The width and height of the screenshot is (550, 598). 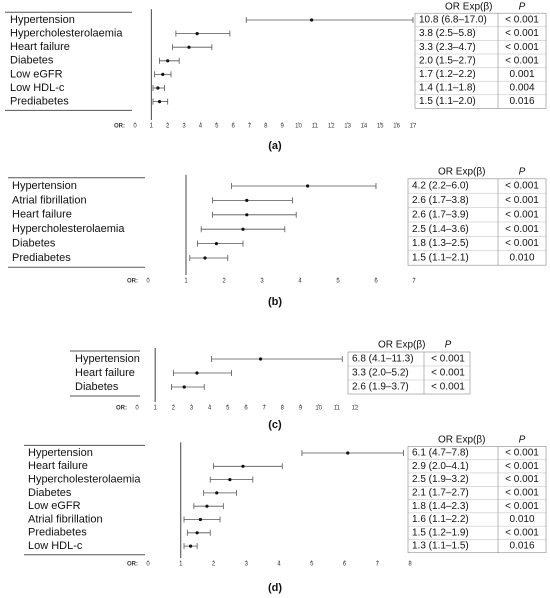 What do you see at coordinates (262, 282) in the screenshot?
I see `x-tick-label: 3` at bounding box center [262, 282].